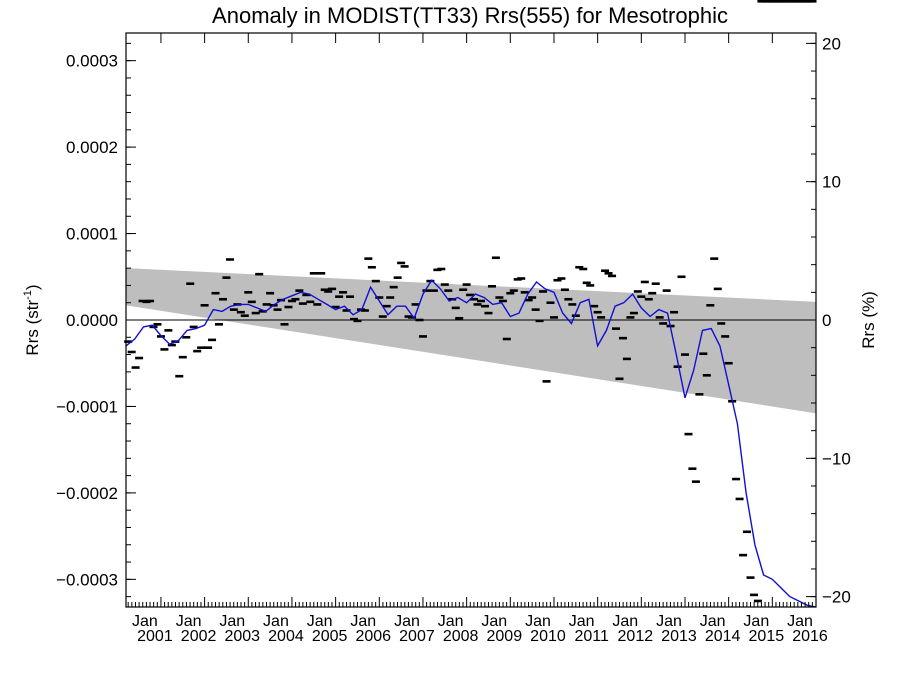 This screenshot has width=900, height=675. I want to click on y-tick-label: −0.0001, so click(87, 406).